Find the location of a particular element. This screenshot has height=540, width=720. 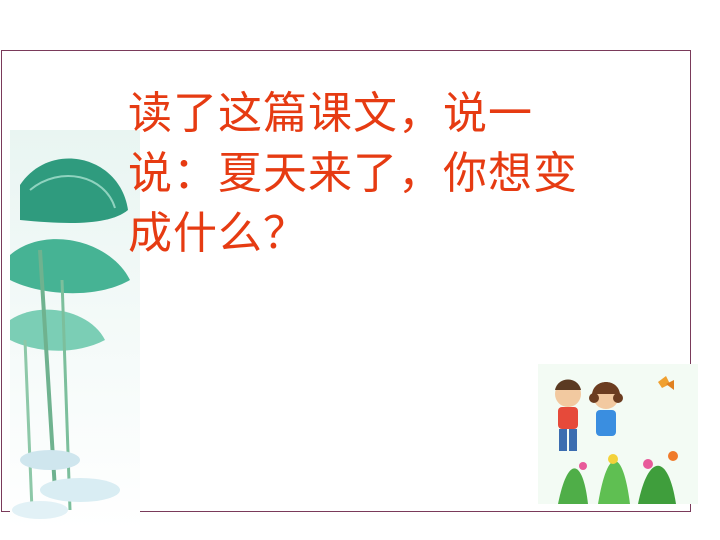

lotus-illustration is located at coordinates (75, 330).